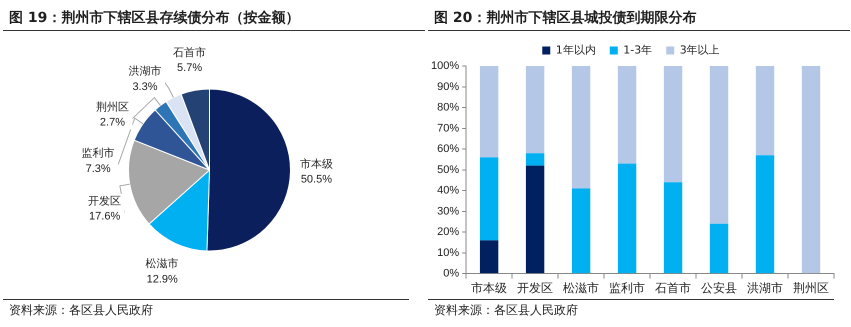 This screenshot has width=851, height=327. Describe the element at coordinates (162, 279) in the screenshot. I see `data-label: 12.9%` at that location.